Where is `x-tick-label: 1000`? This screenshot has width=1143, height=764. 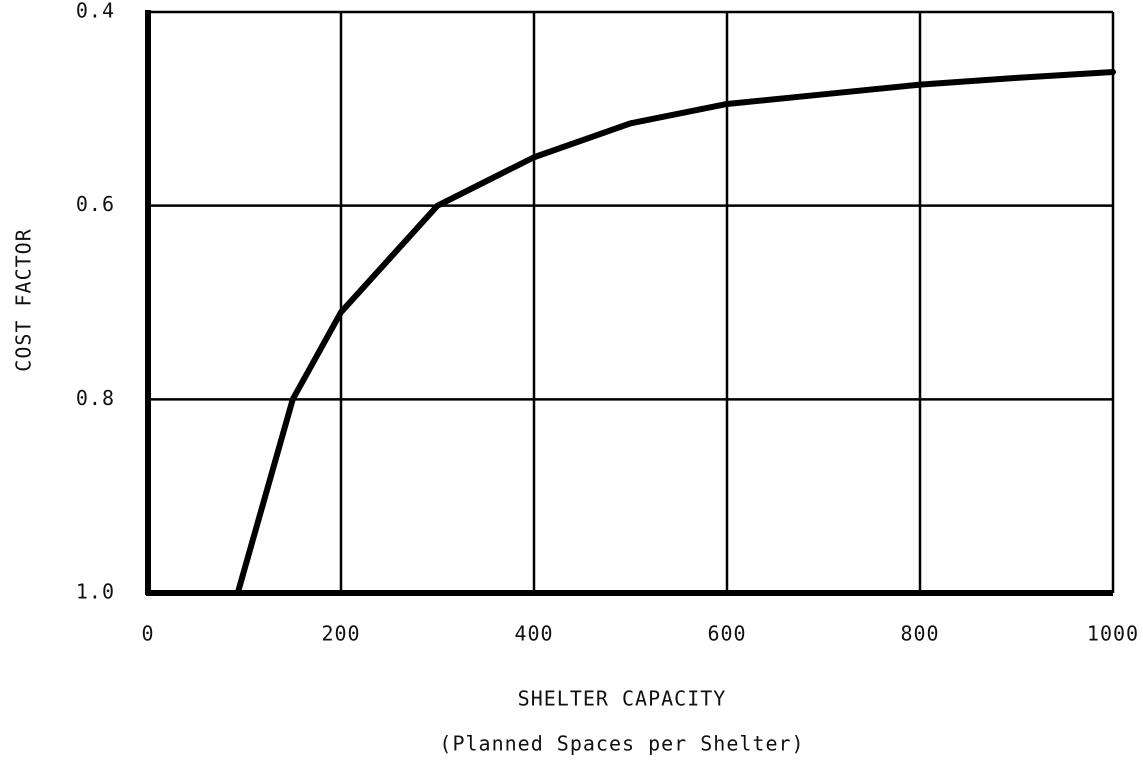 x-tick-label: 1000 is located at coordinates (1113, 634).